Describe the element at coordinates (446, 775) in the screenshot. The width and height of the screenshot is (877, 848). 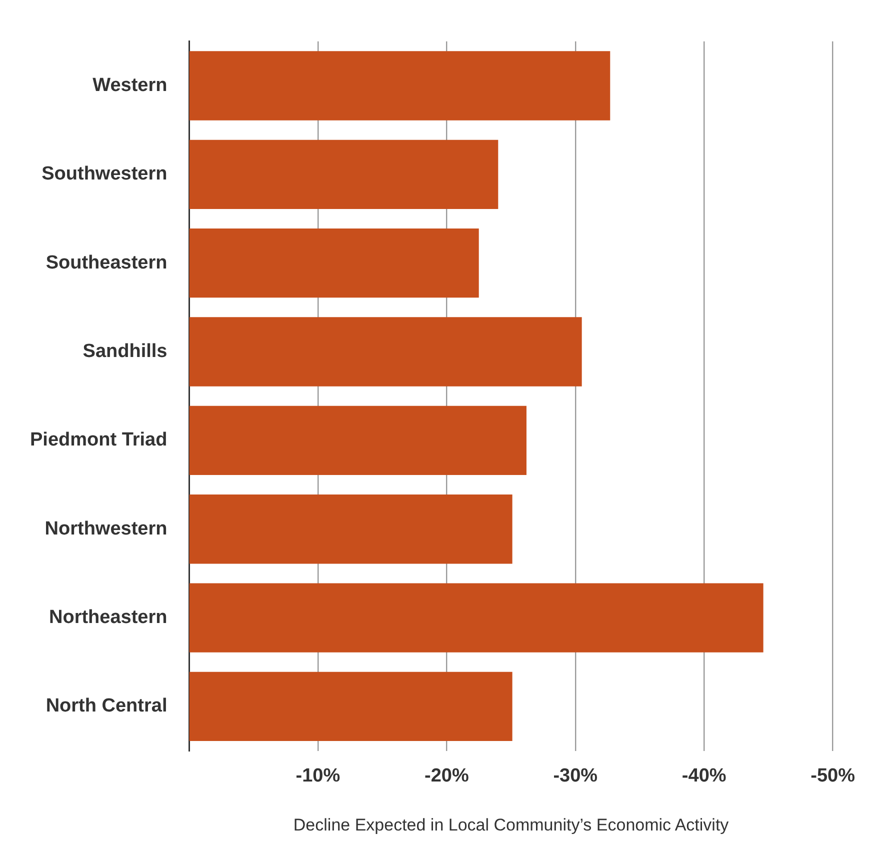
I see `x-tick-label: -20%` at that location.